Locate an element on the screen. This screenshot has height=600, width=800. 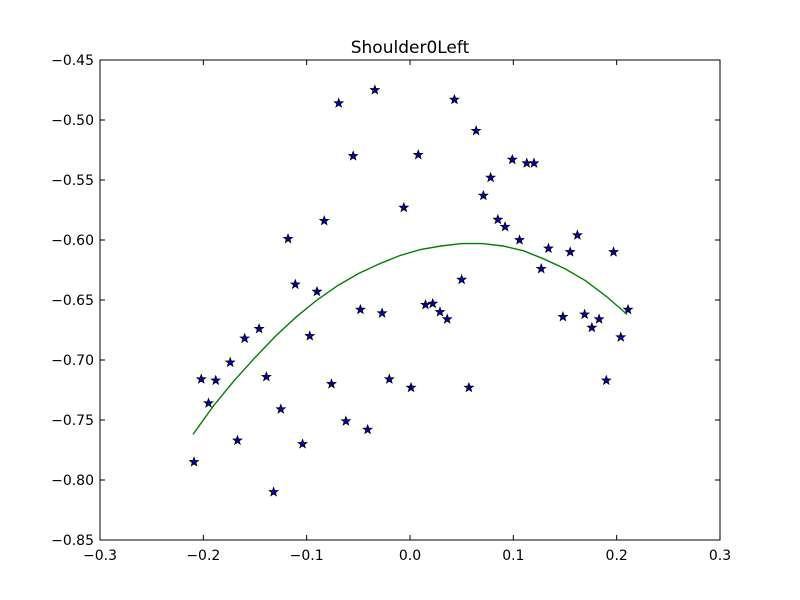
y-tick-label: −0.50 is located at coordinates (72, 121).